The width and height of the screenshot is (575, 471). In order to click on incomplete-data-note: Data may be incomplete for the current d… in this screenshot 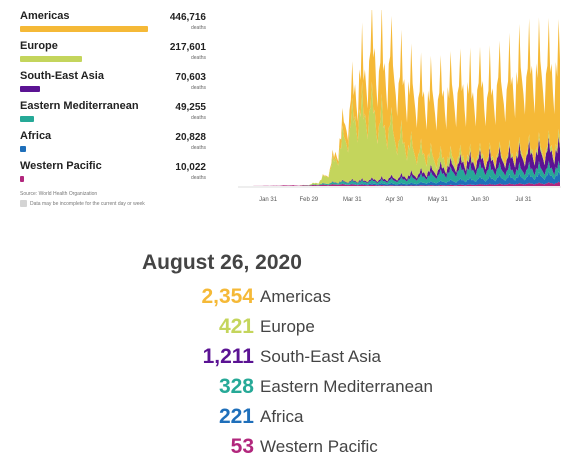, I will do `click(82, 203)`.